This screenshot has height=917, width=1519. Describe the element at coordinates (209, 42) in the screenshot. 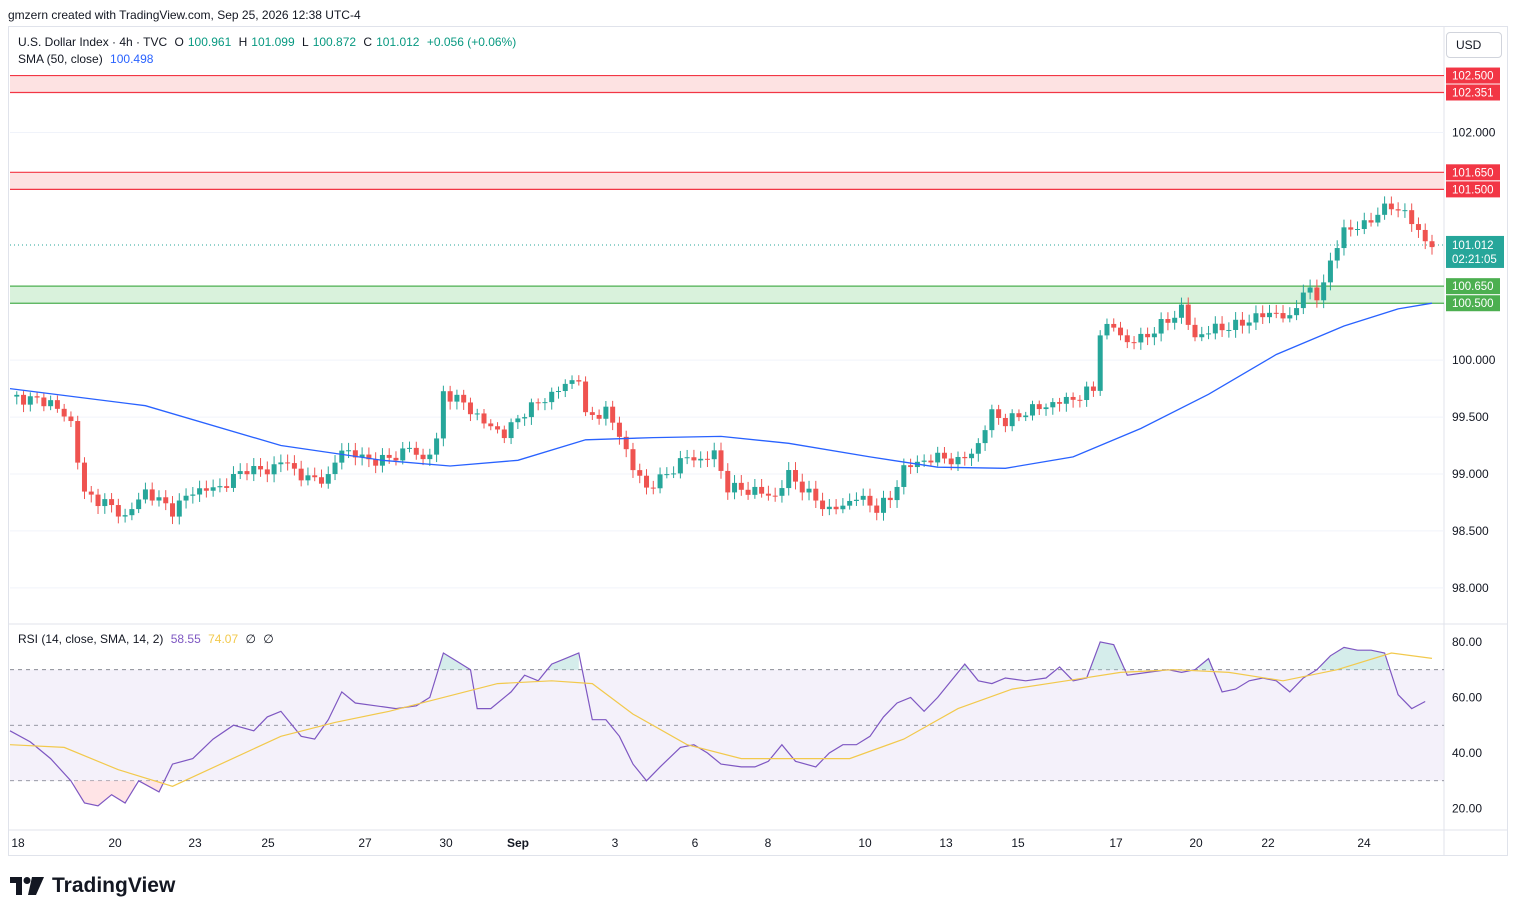

I see `open-value: 100.961` at that location.